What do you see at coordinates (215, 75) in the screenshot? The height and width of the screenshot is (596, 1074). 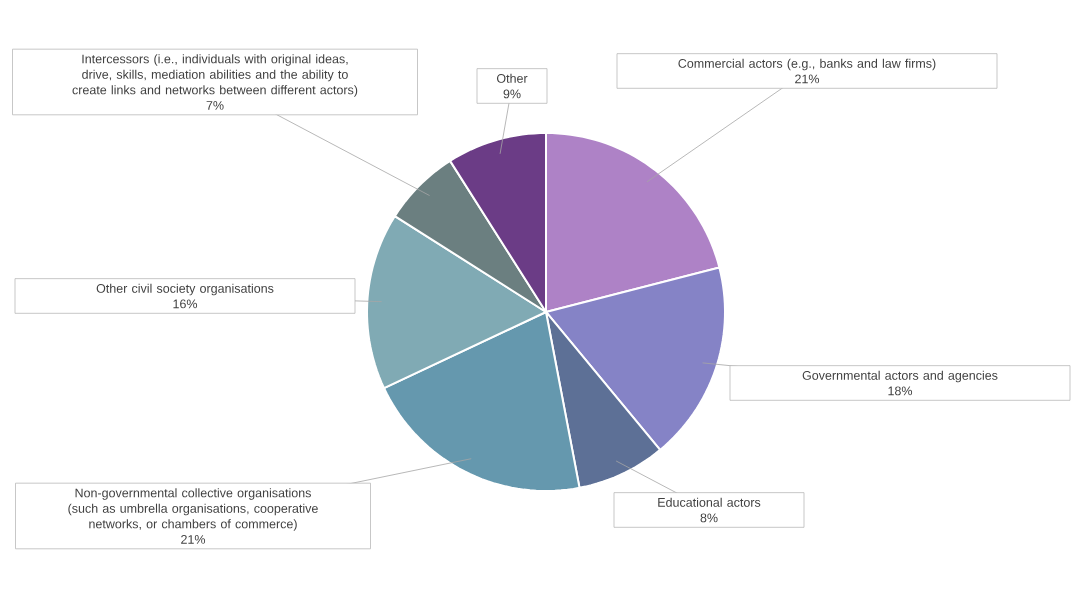 I see `slice-label: Intercessors (i.e., individuals with original ideas, drive, skills, mediation abilities and the ability to create links and networks between different actors)` at bounding box center [215, 75].